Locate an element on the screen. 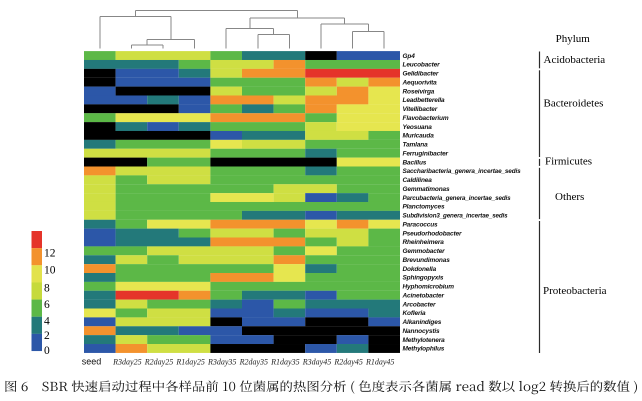 Image resolution: width=642 pixels, height=401 pixels. svg-text: 12 is located at coordinates (50, 253).